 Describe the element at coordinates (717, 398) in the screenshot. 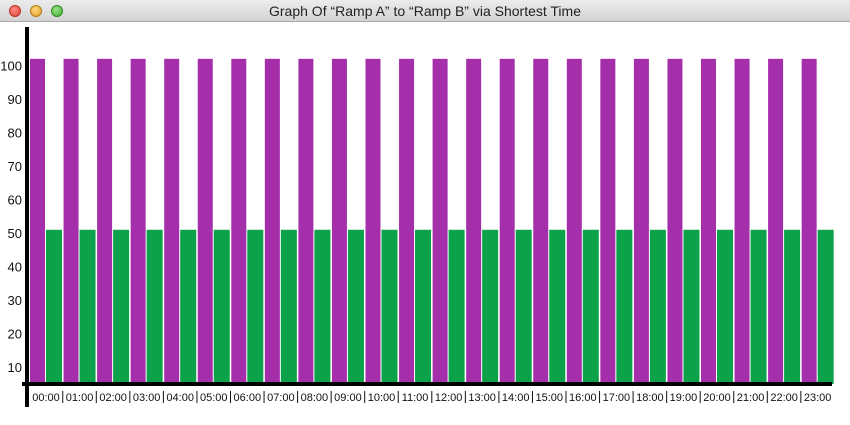

I see `x-tick-label: 20:00` at that location.